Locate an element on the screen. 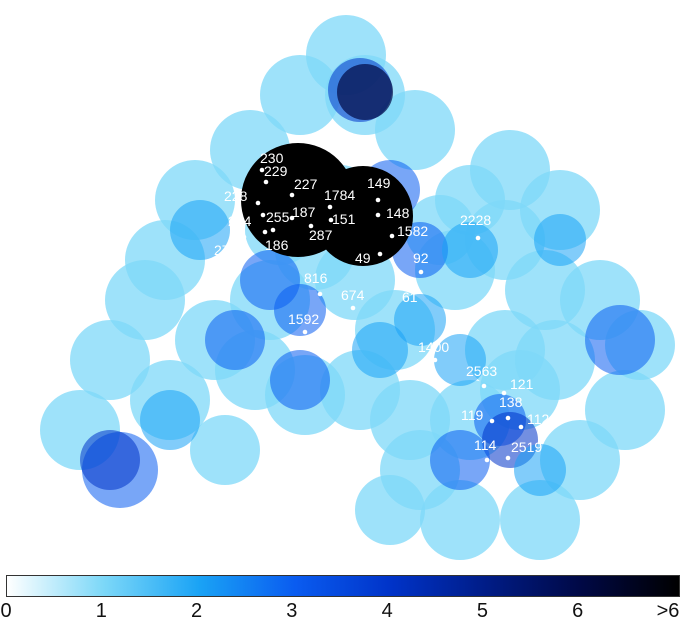 The image size is (699, 634). source-label: 230 is located at coordinates (272, 158).